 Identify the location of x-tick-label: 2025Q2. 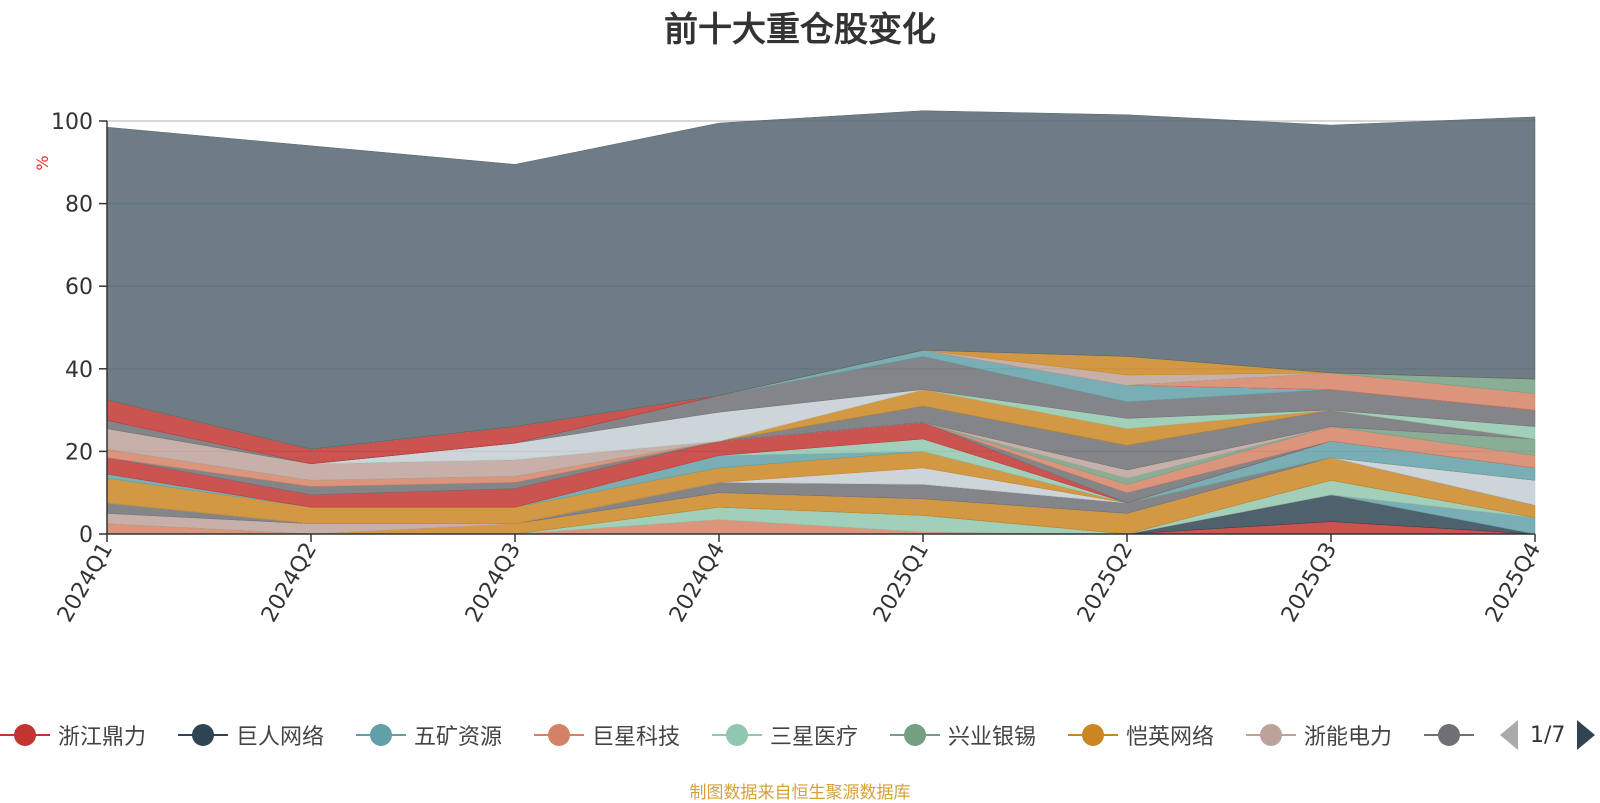
(1105, 583).